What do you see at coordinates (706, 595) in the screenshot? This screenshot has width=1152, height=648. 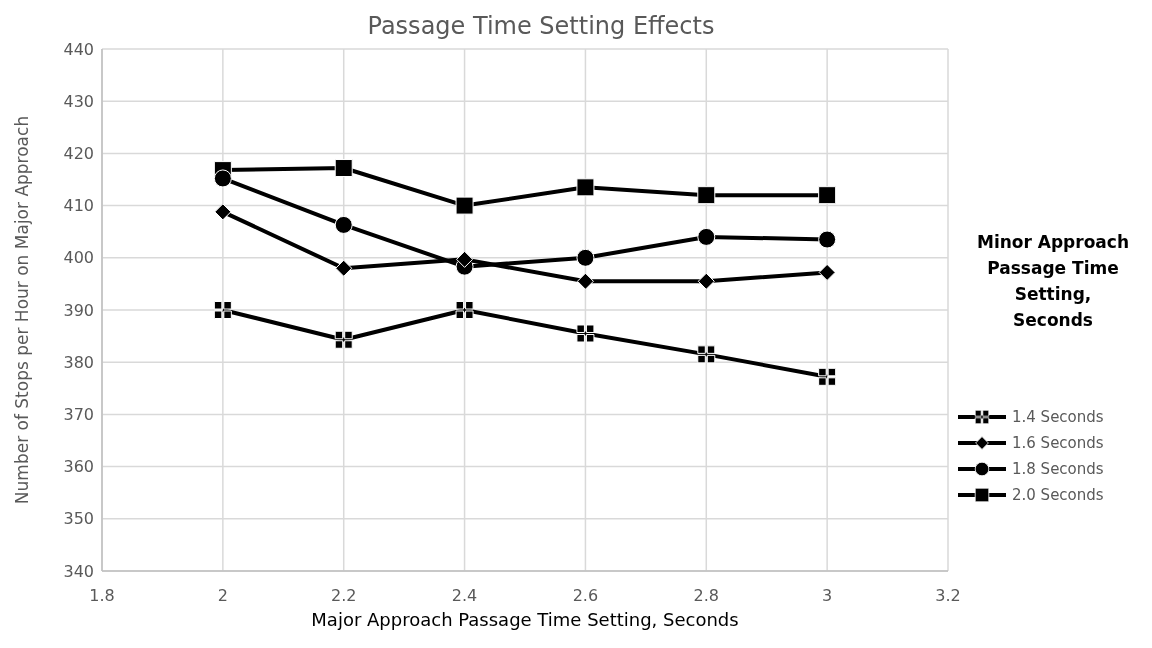 I see `x-tick-label: 2.8` at bounding box center [706, 595].